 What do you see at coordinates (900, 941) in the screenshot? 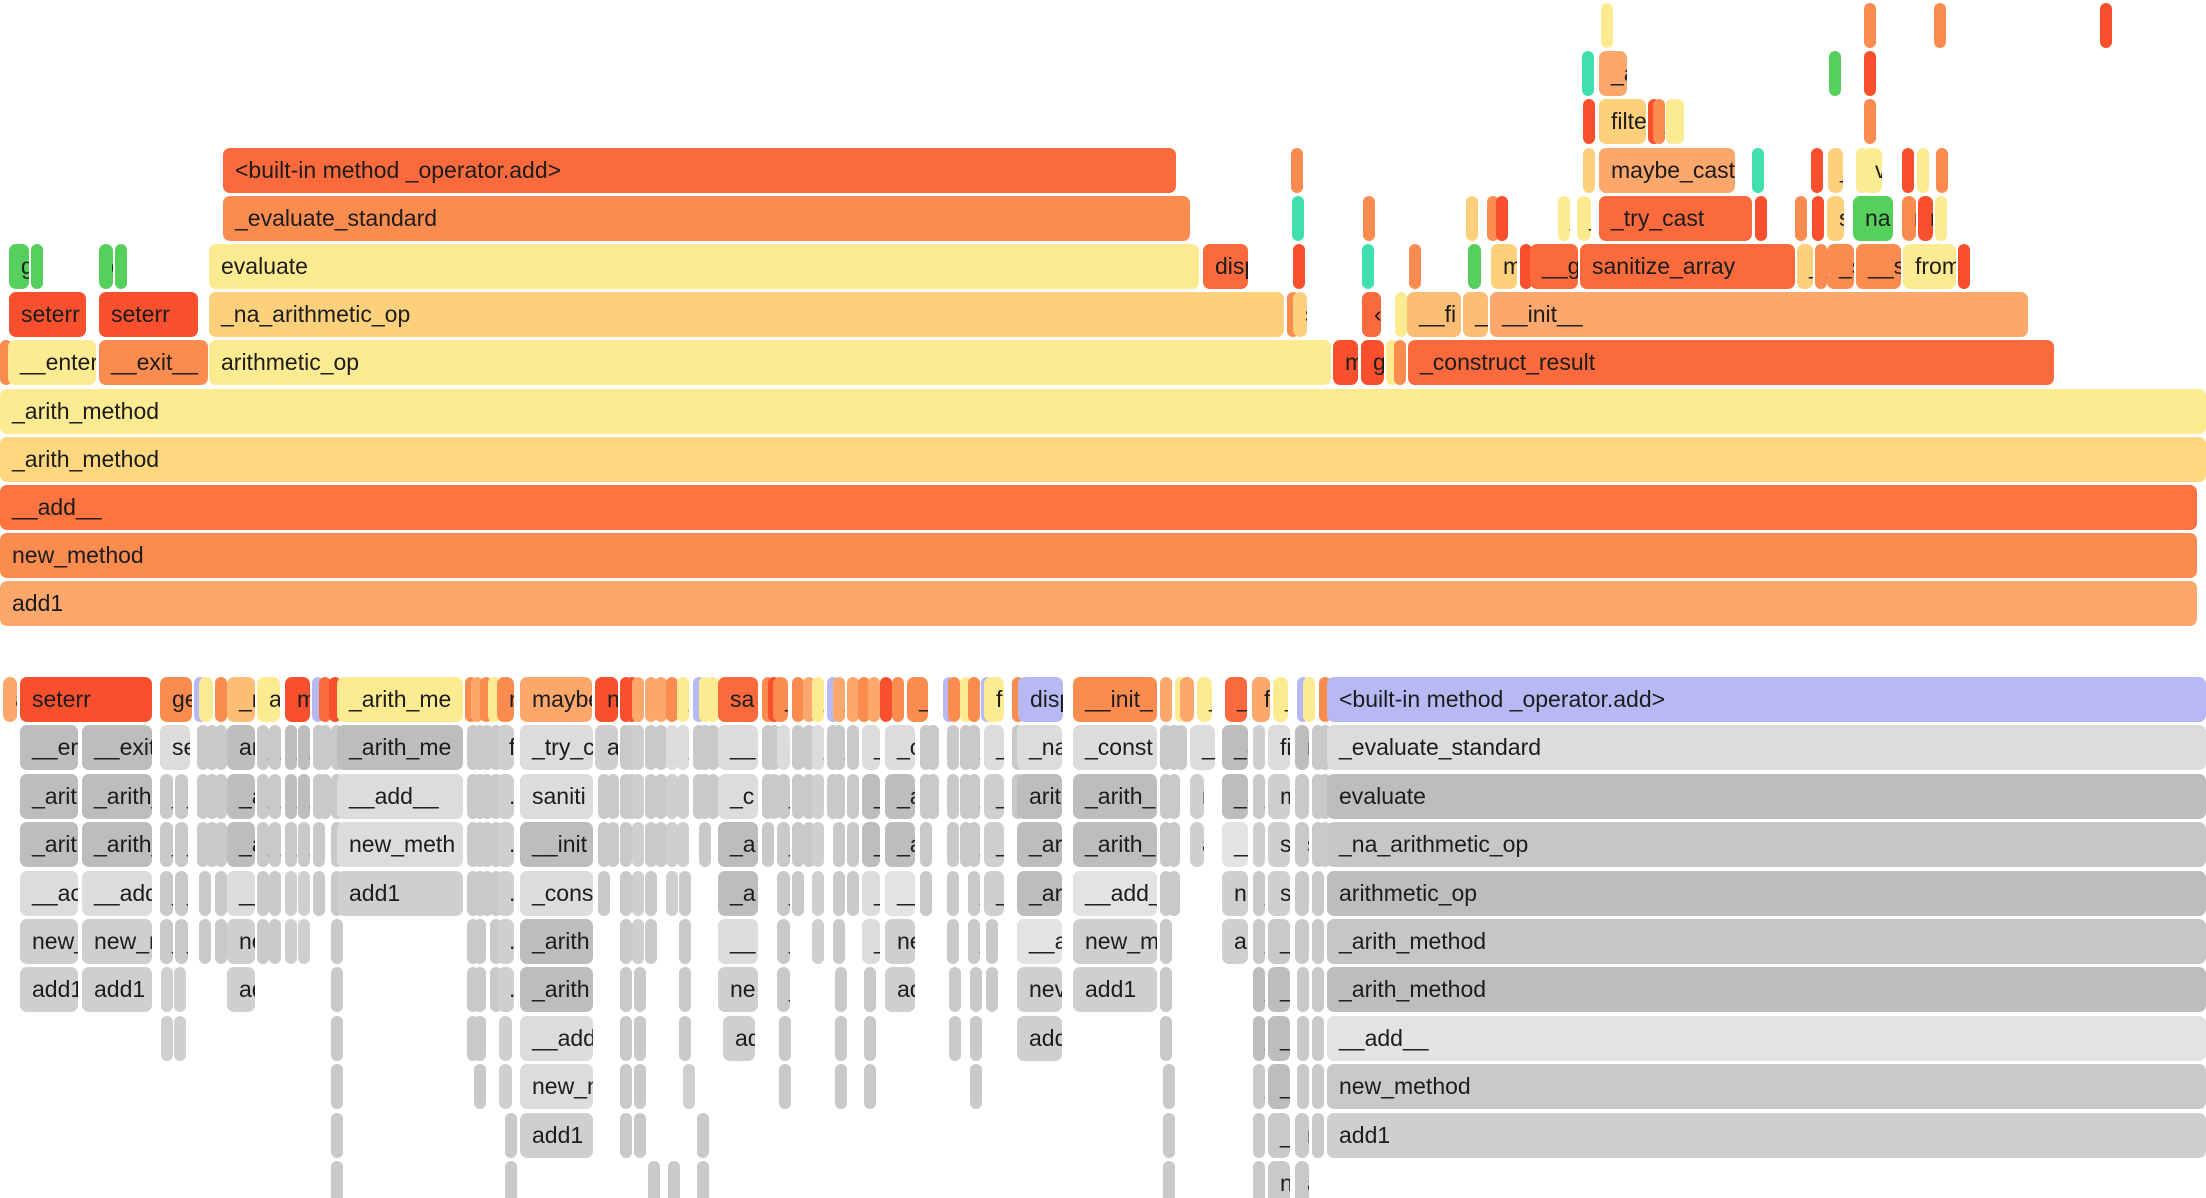
I see `flame-frame: nev` at bounding box center [900, 941].